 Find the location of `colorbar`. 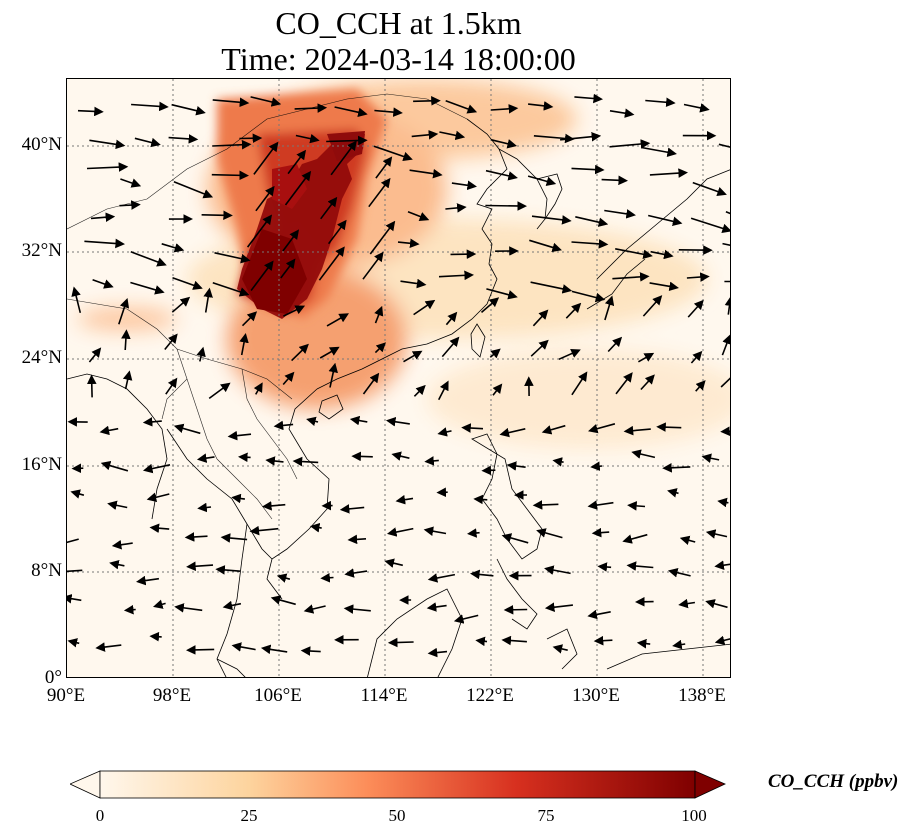

colorbar is located at coordinates (398, 784).